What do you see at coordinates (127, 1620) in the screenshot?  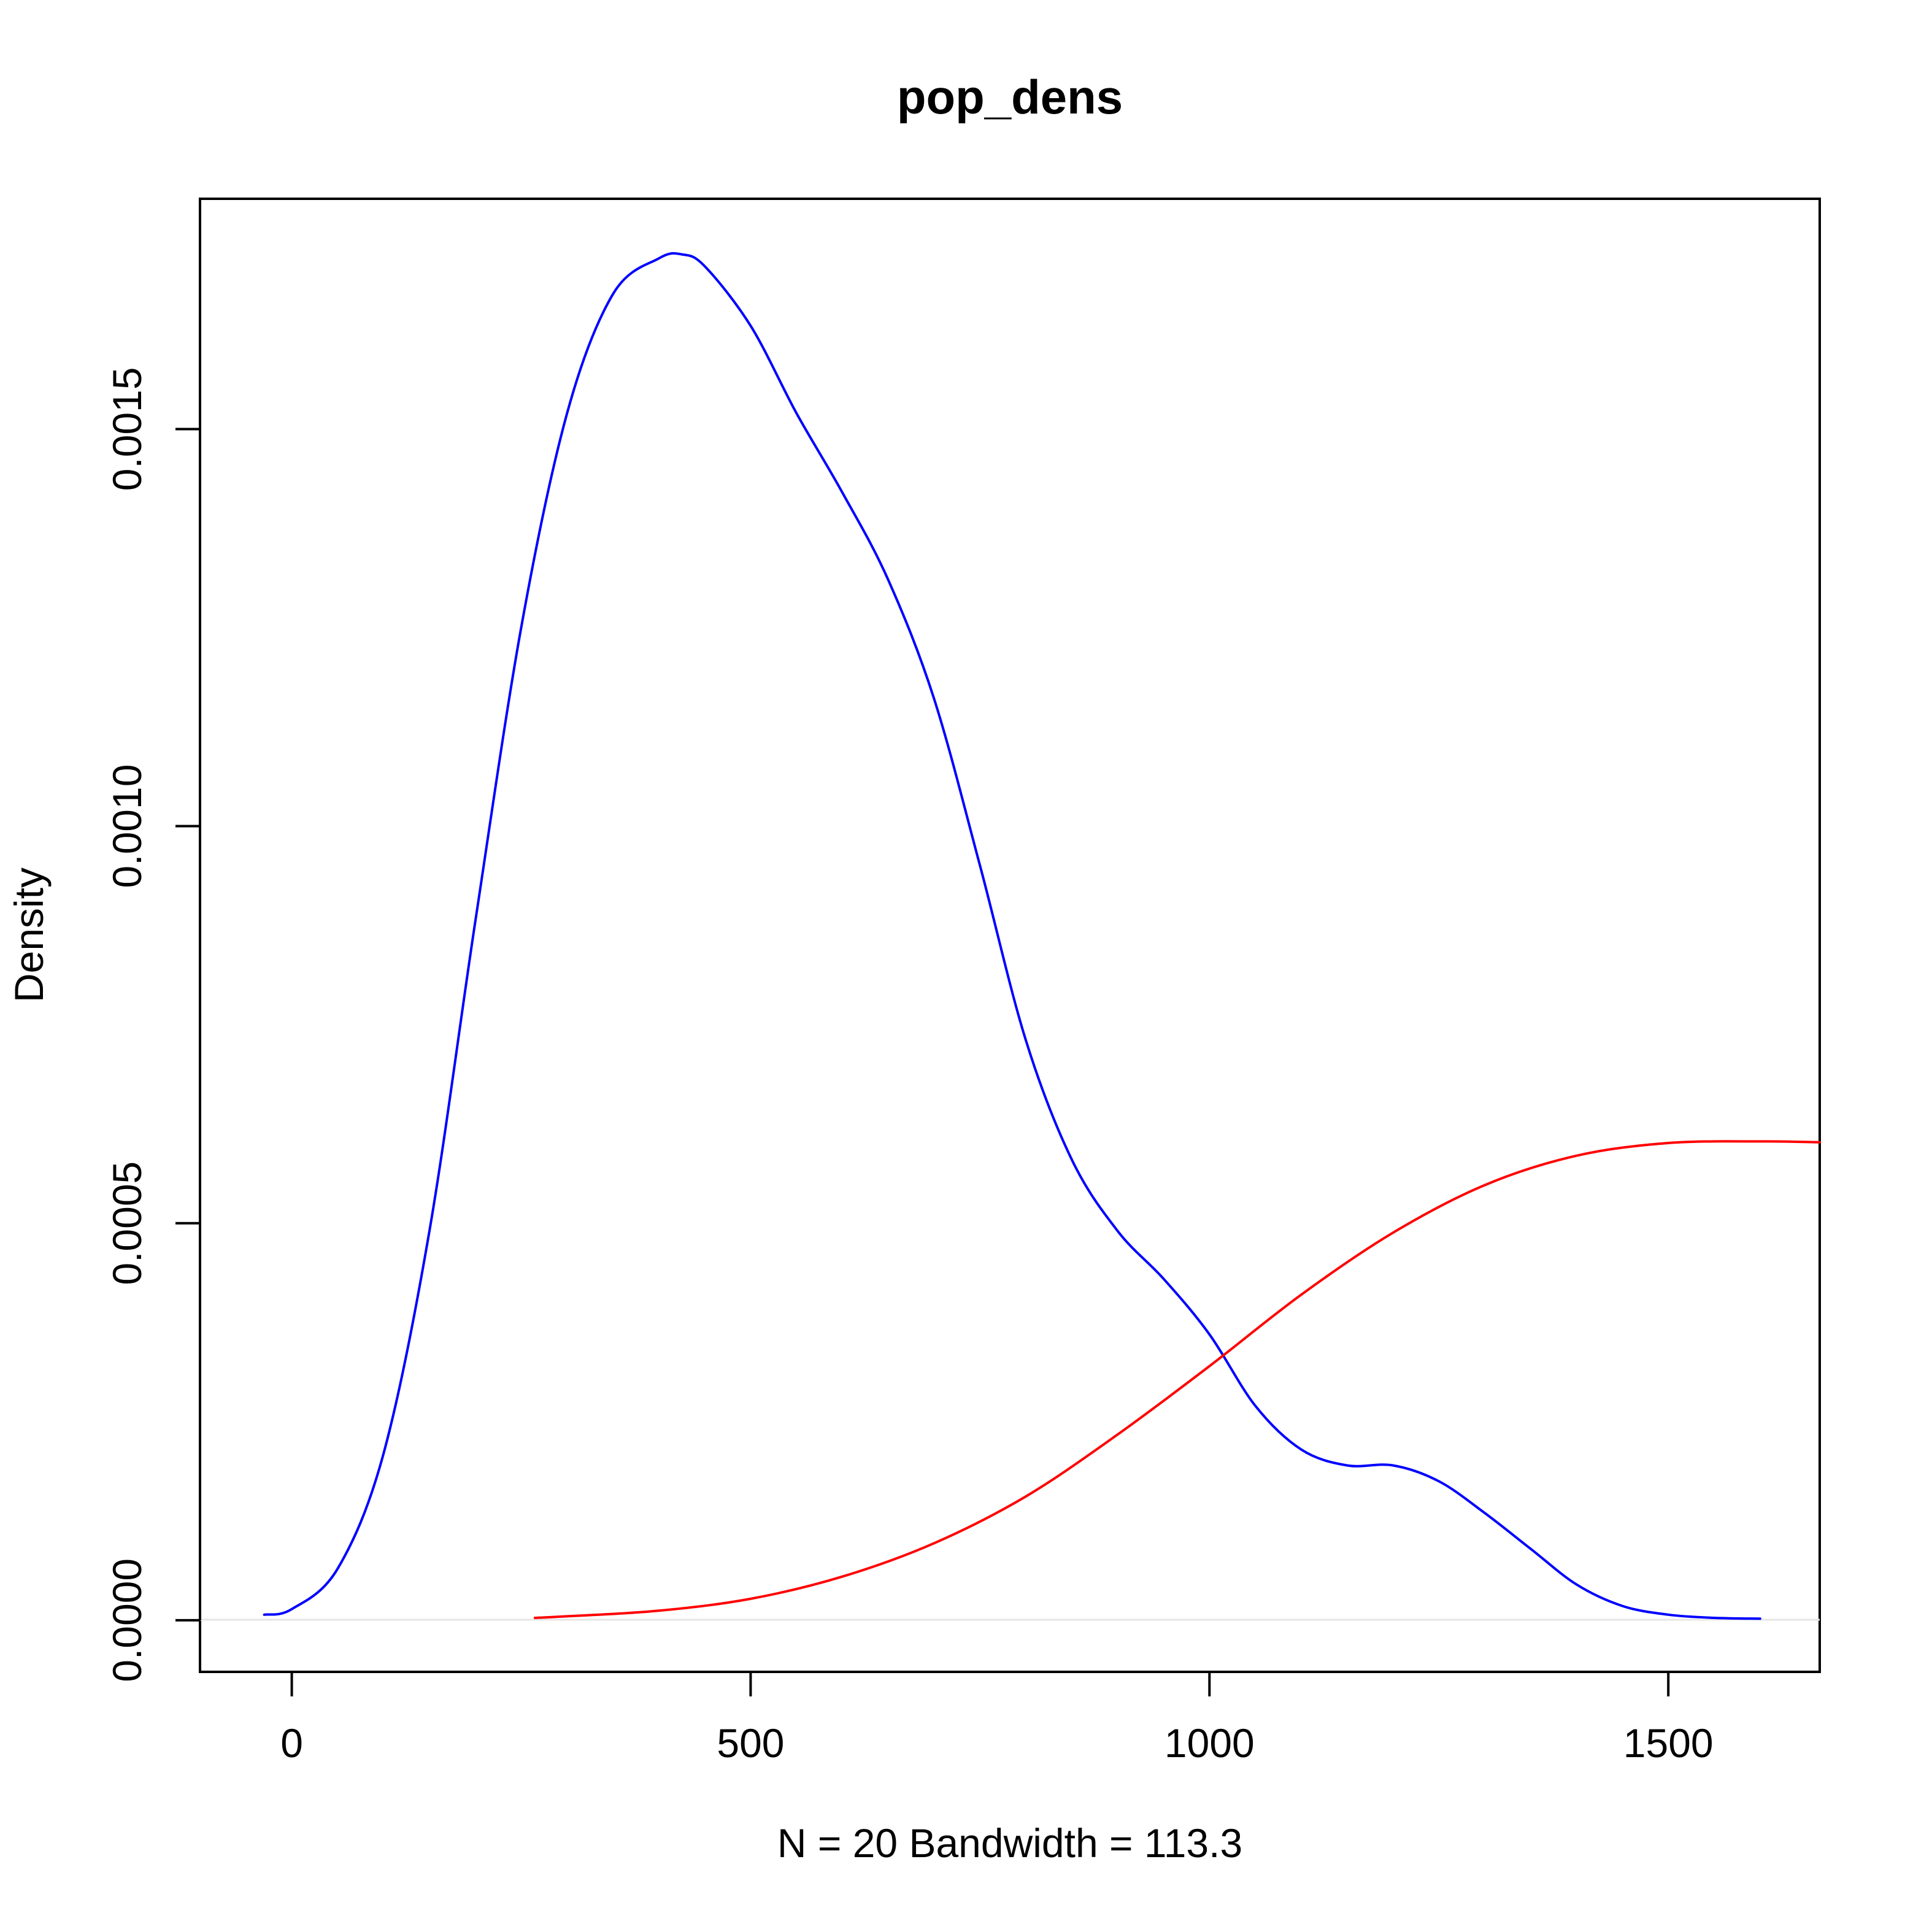 I see `y-tick-label: 0.0000` at bounding box center [127, 1620].